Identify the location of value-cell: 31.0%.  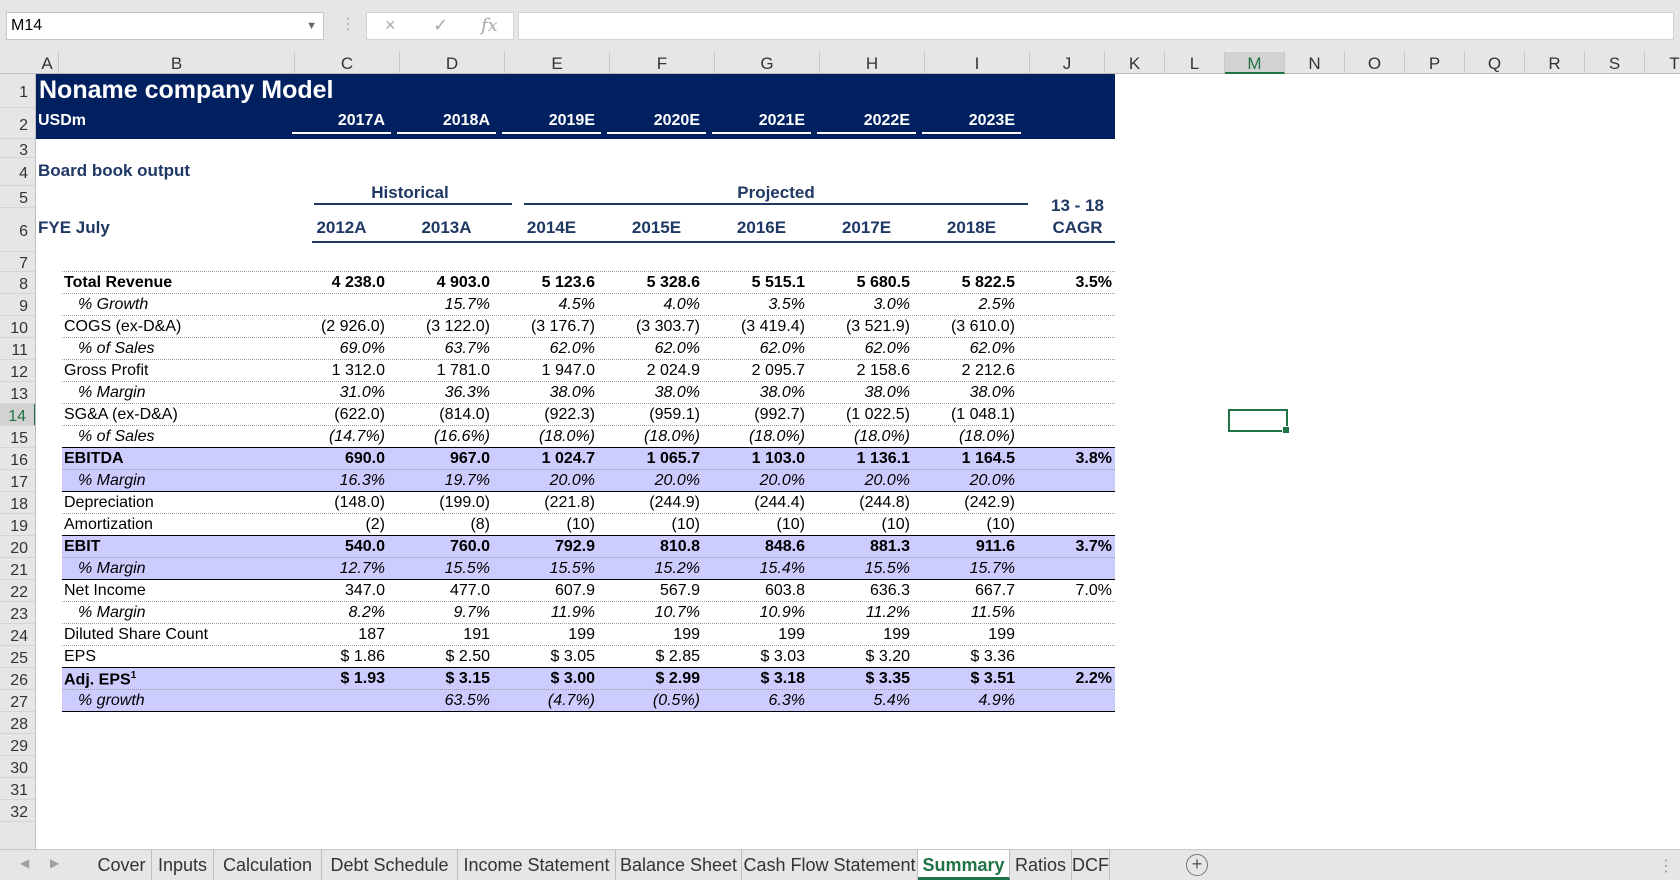
(362, 392).